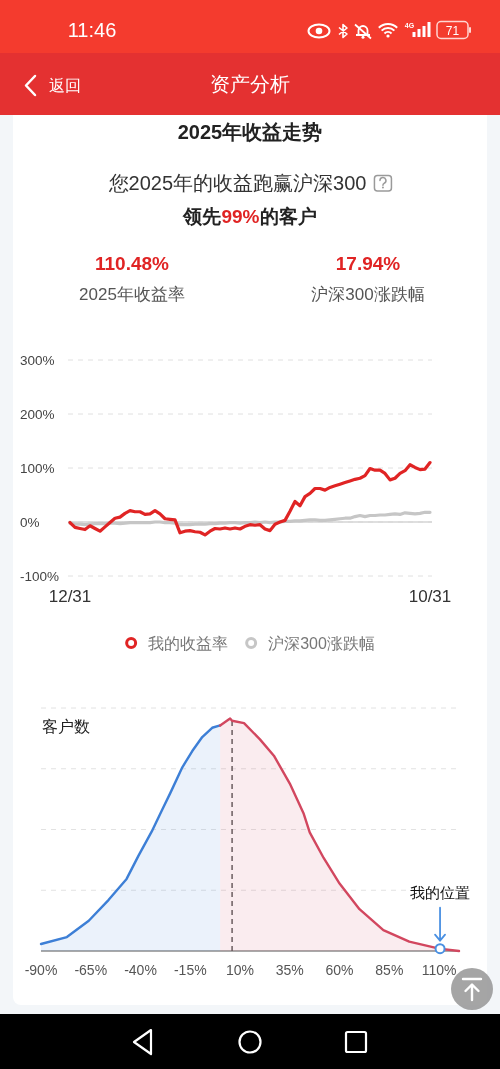  Describe the element at coordinates (368, 294) in the screenshot. I see `text: 沪深300涨跌幅` at that location.